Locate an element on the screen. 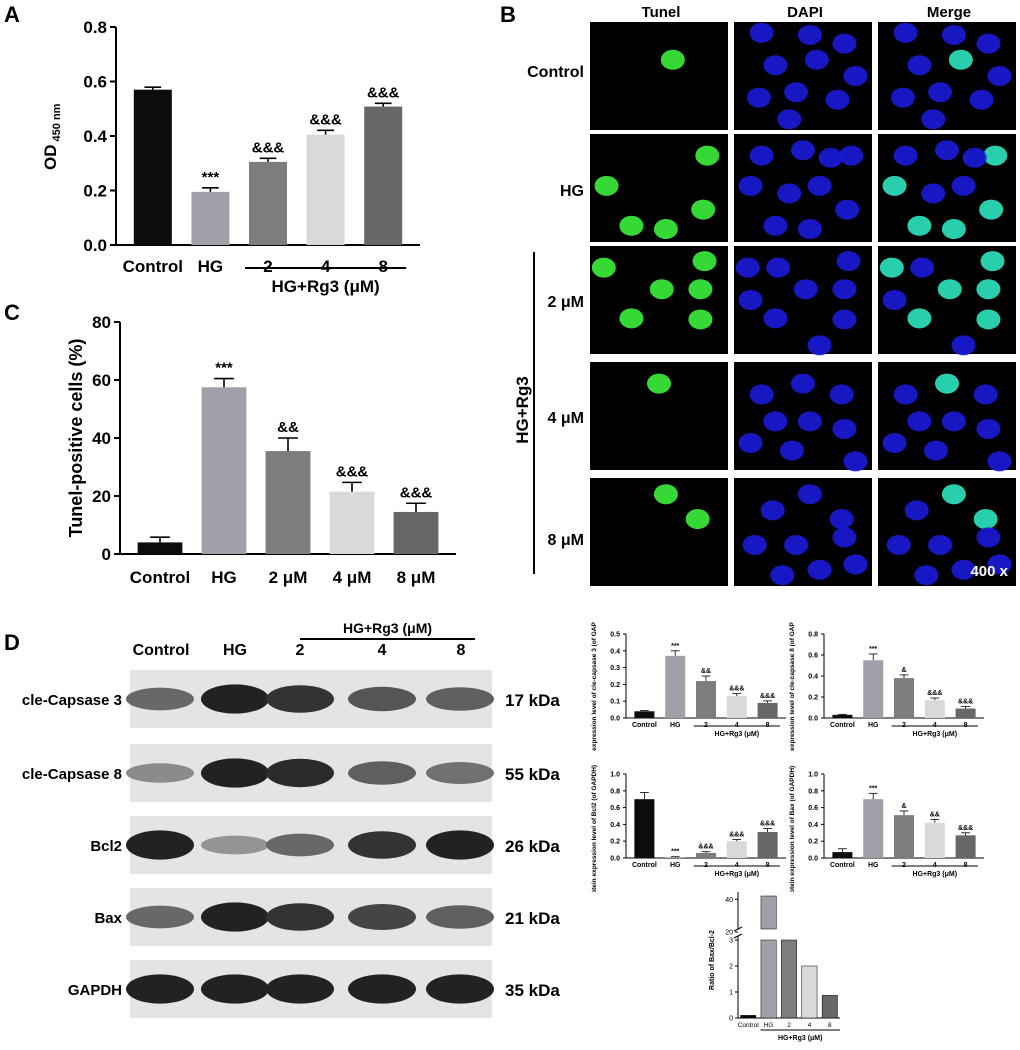 The width and height of the screenshot is (1020, 1050). panel-letter-c: C is located at coordinates (12, 312).